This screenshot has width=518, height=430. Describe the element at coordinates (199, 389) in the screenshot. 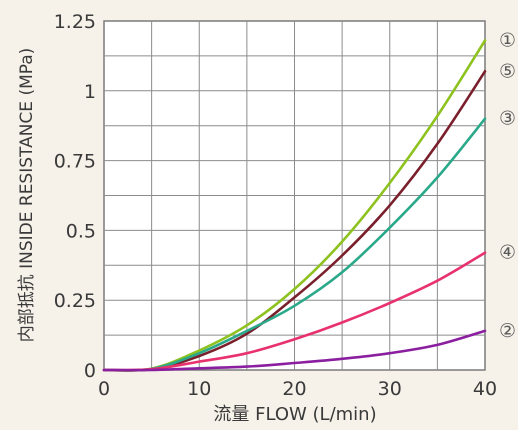

I see `x-tick-label: 10` at that location.